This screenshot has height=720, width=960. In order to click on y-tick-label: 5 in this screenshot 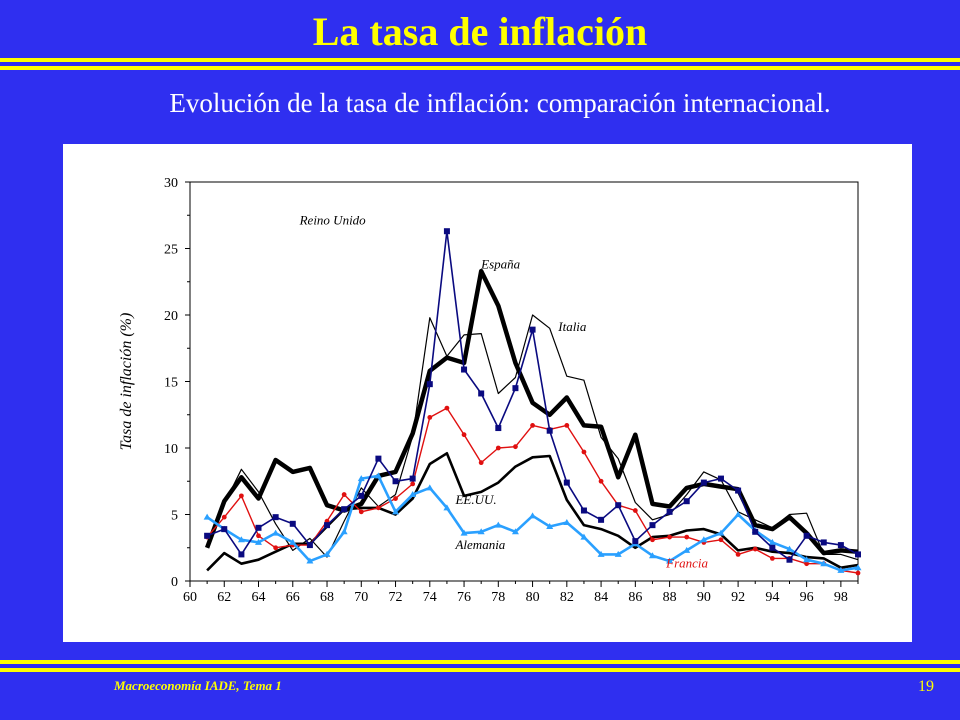, I will do `click(174, 516)`.